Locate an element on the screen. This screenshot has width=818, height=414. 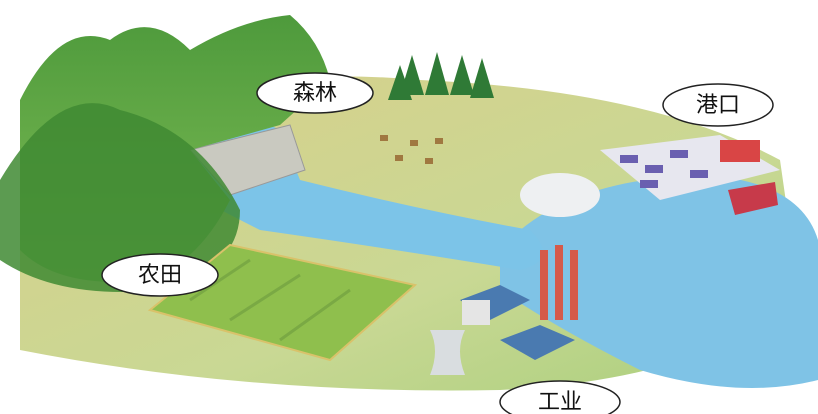
label: 农田 is located at coordinates (160, 275).